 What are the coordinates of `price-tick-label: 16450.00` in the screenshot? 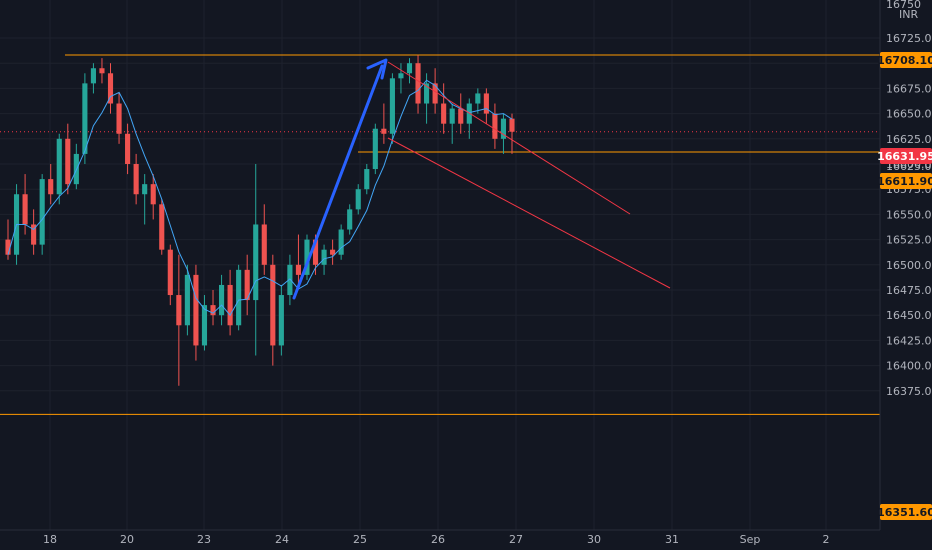 It's located at (909, 315).